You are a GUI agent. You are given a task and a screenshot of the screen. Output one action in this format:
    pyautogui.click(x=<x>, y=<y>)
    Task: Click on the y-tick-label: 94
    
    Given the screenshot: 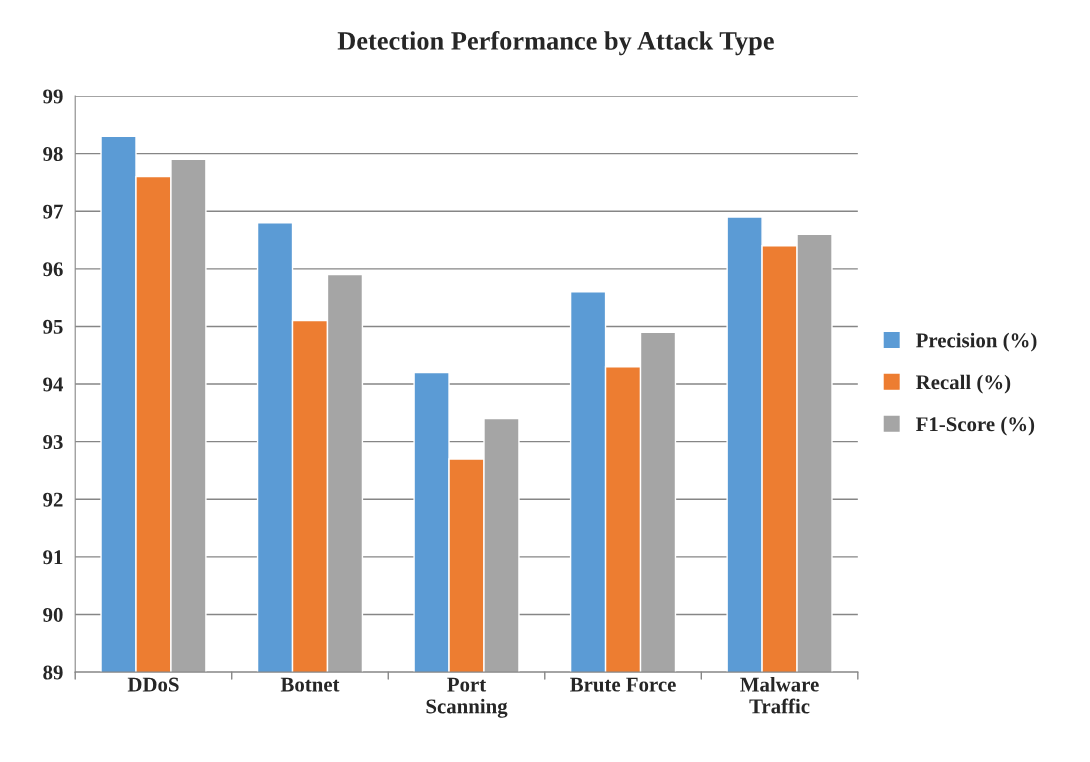 What is the action you would take?
    pyautogui.click(x=53, y=384)
    